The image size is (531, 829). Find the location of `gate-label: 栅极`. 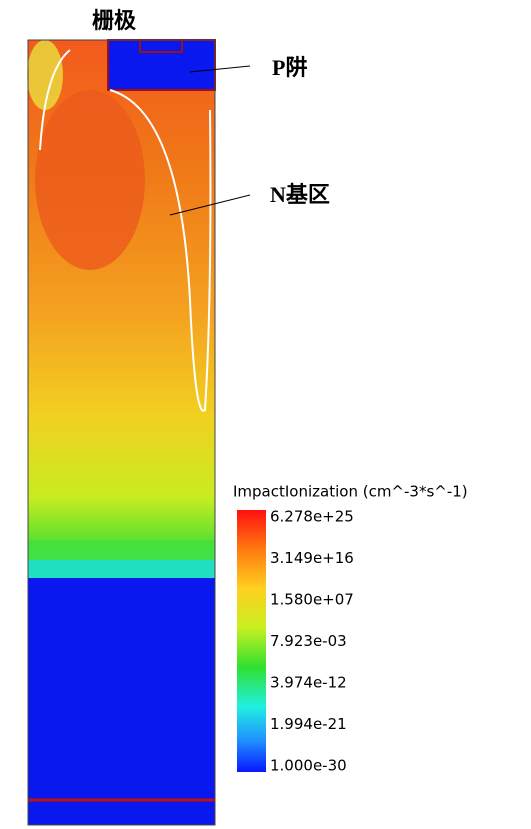

gate-label: 栅极 is located at coordinates (114, 20).